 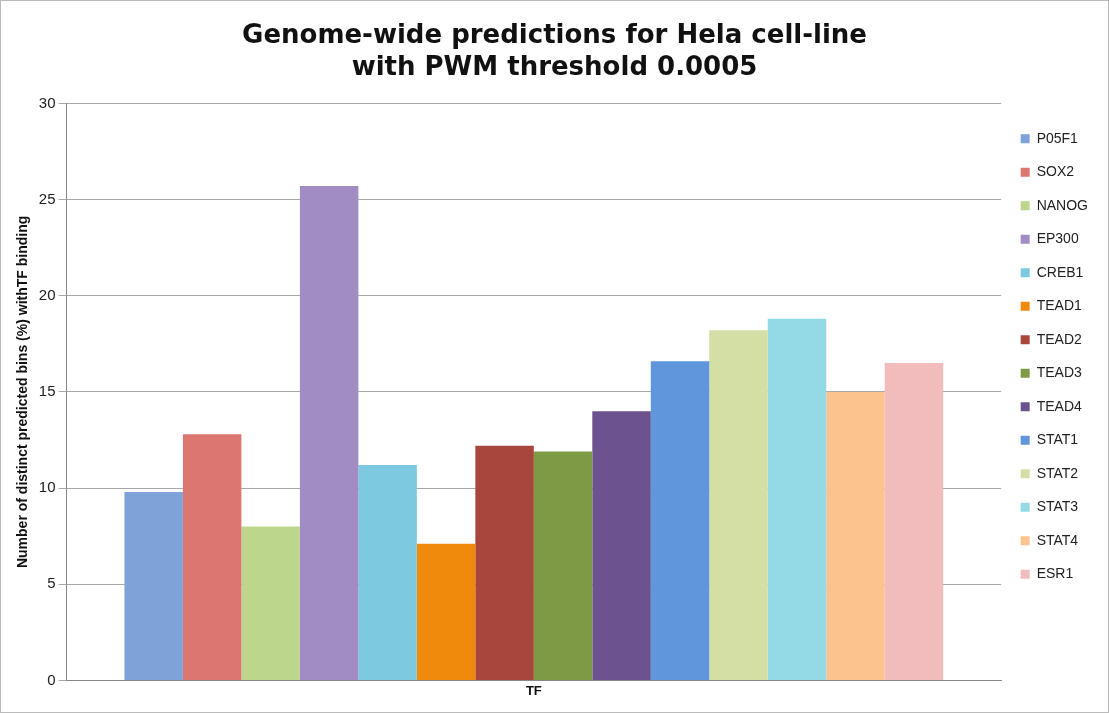 What do you see at coordinates (22, 392) in the screenshot?
I see `y-axis-title: Number of distinct predicted bins (%) withTF binding` at bounding box center [22, 392].